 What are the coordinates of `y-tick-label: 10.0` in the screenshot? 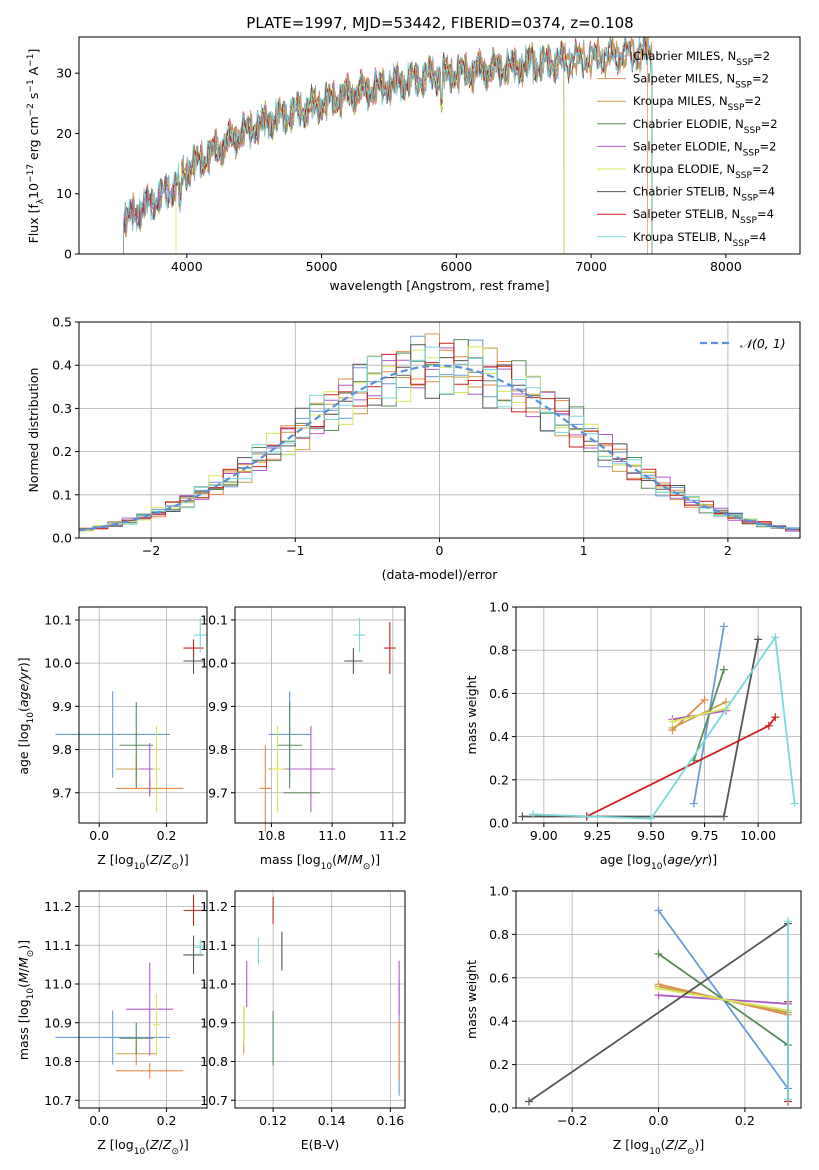 It's located at (58, 663).